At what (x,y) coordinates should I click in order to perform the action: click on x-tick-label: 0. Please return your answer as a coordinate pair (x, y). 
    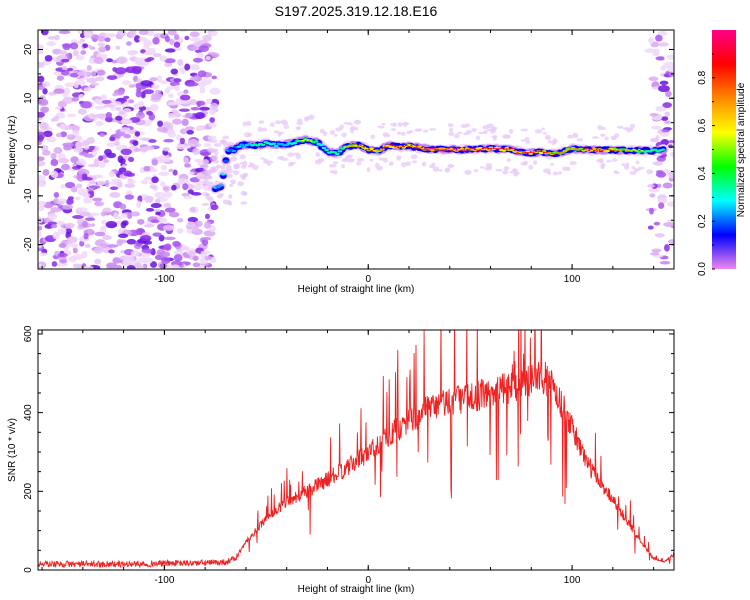
    Looking at the image, I should click on (368, 279).